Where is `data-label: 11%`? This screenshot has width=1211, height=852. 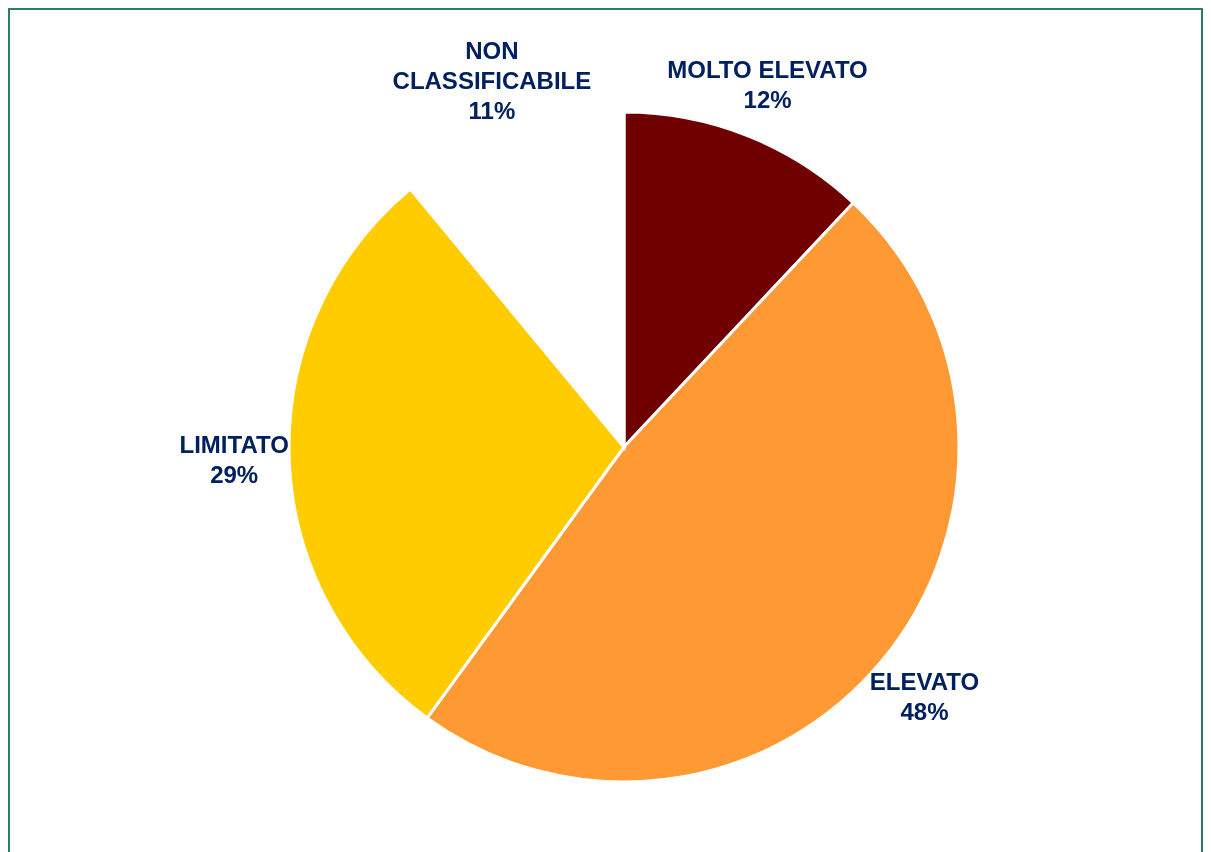
data-label: 11% is located at coordinates (492, 110).